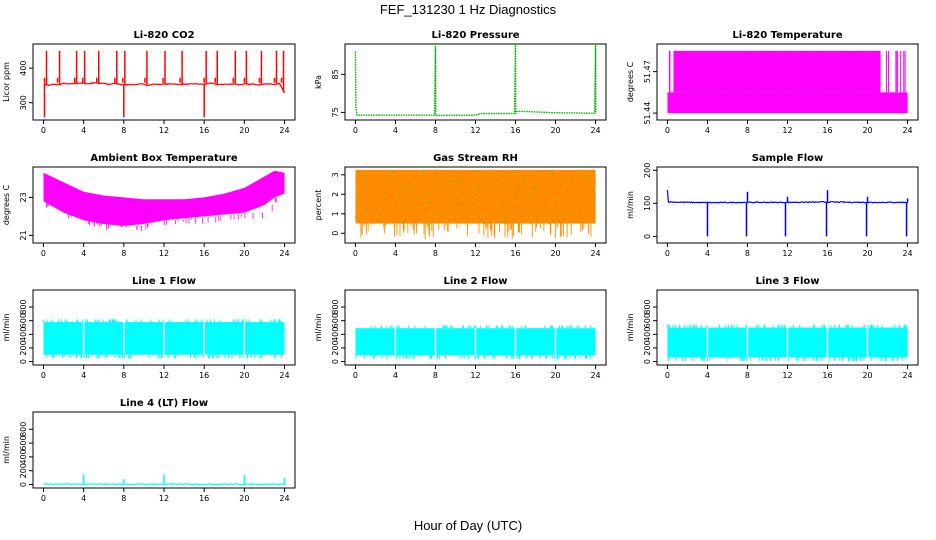 The width and height of the screenshot is (936, 540). What do you see at coordinates (23, 320) in the screenshot?
I see `y-tick-label: 600` at bounding box center [23, 320].